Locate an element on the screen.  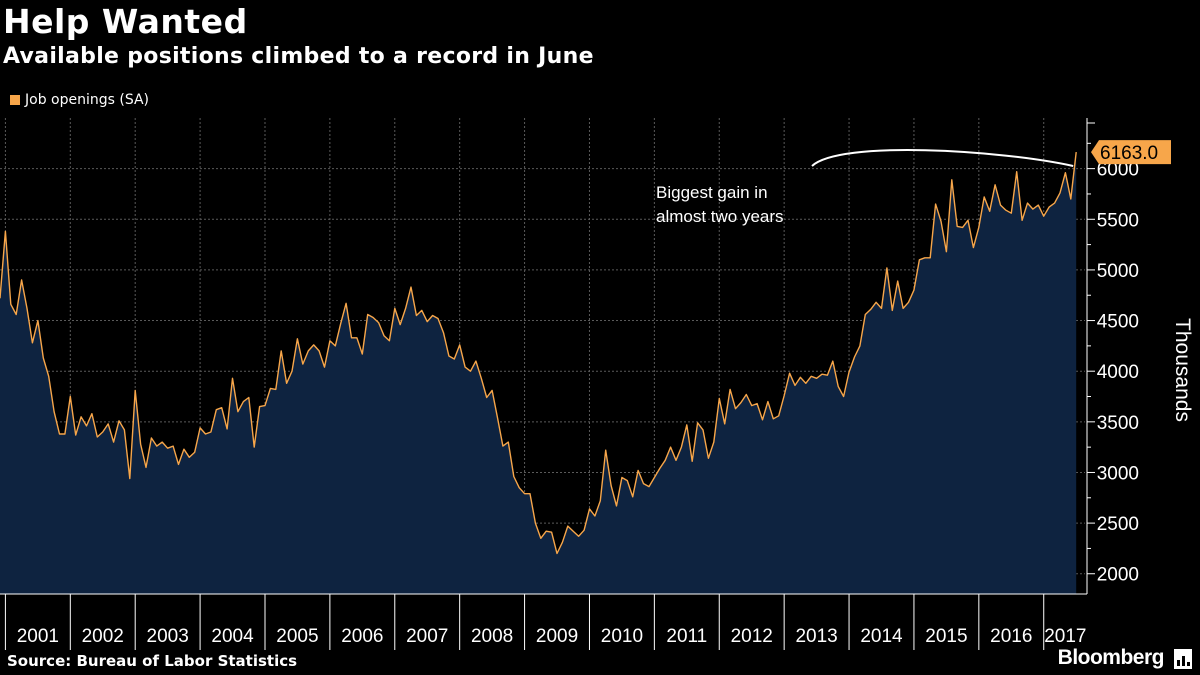
y-tick-label: 5000 is located at coordinates (1118, 271).